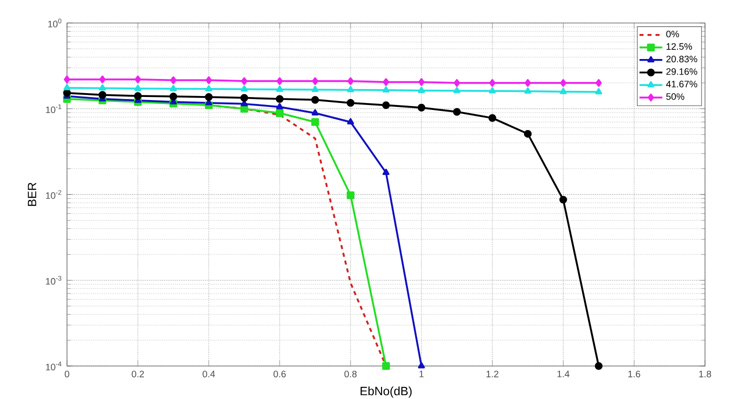 The image size is (730, 399). I want to click on legend-label: 0%, so click(673, 34).